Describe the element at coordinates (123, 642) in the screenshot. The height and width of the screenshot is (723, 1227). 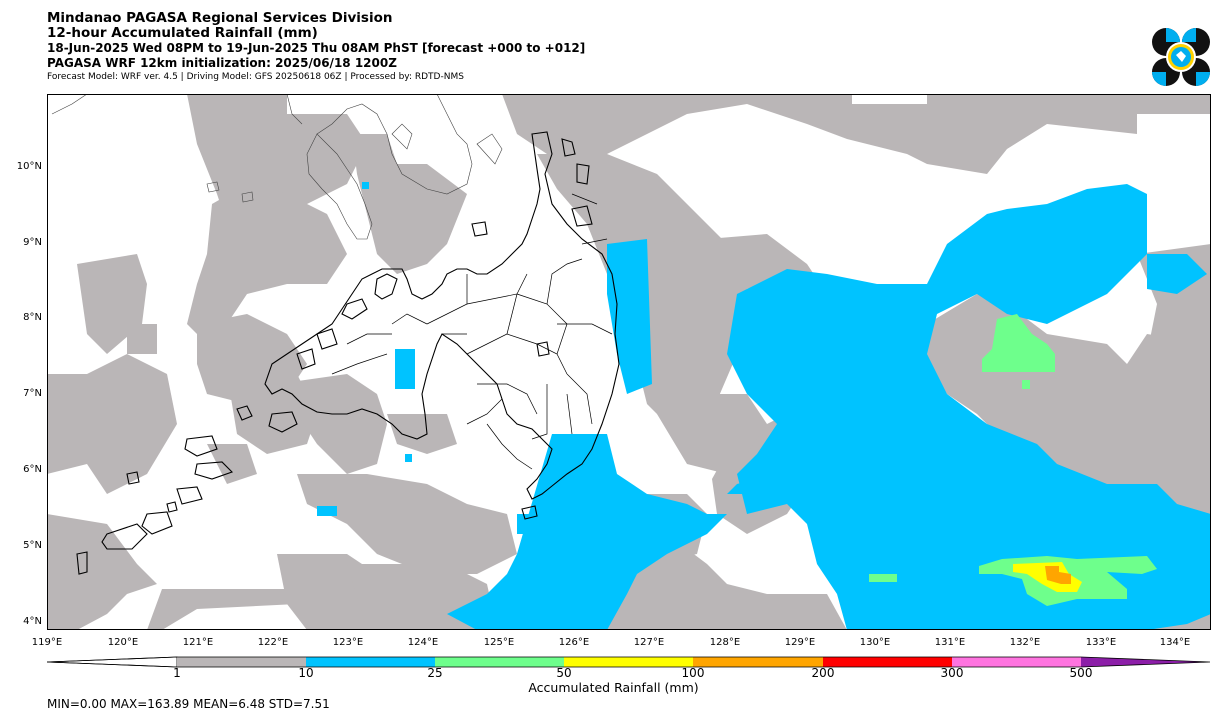
I see `lon-label-120e: 120°E` at that location.